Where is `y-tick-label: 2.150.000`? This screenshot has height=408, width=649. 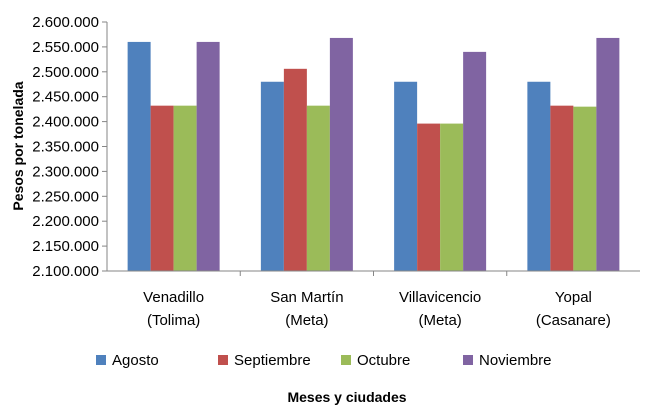 y-tick-label: 2.150.000 is located at coordinates (65, 246).